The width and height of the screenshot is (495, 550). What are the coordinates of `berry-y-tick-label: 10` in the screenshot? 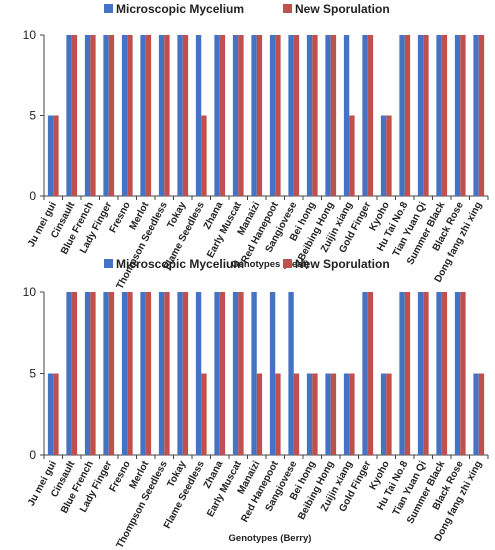 It's located at (30, 292).